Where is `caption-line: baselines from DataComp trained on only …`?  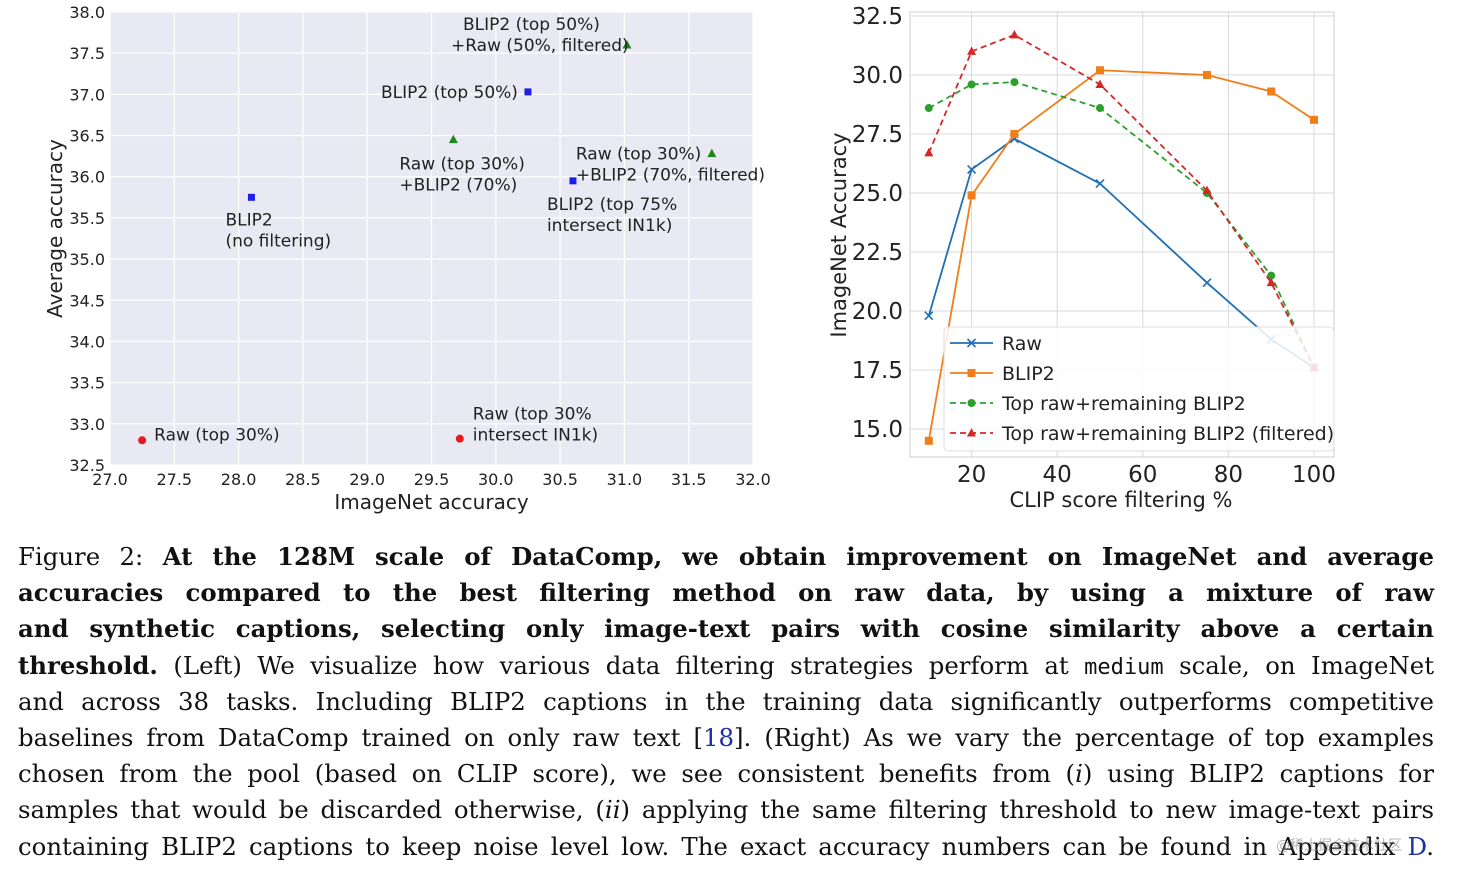 caption-line: baselines from DataComp trained on only … is located at coordinates (726, 738).